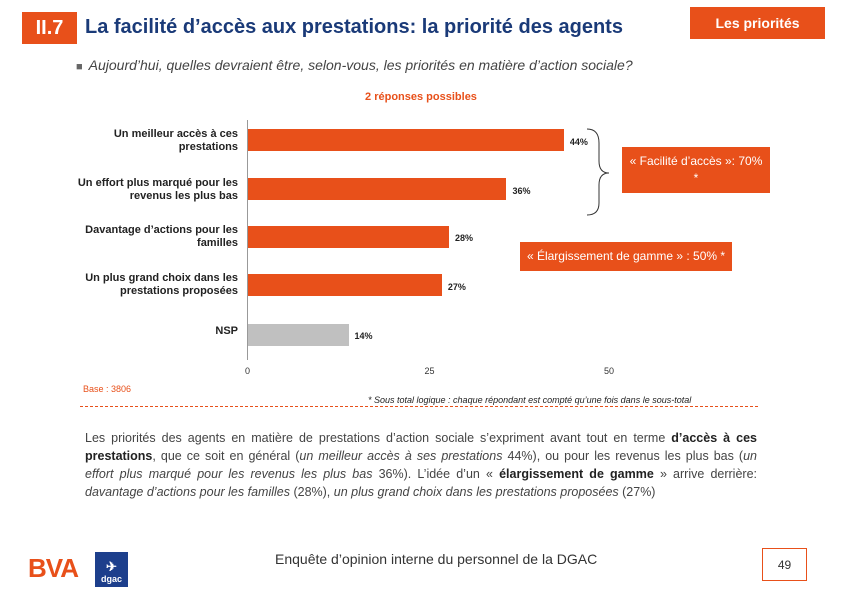  Describe the element at coordinates (757, 23) in the screenshot. I see `priorities-tag: Les priorités` at that location.